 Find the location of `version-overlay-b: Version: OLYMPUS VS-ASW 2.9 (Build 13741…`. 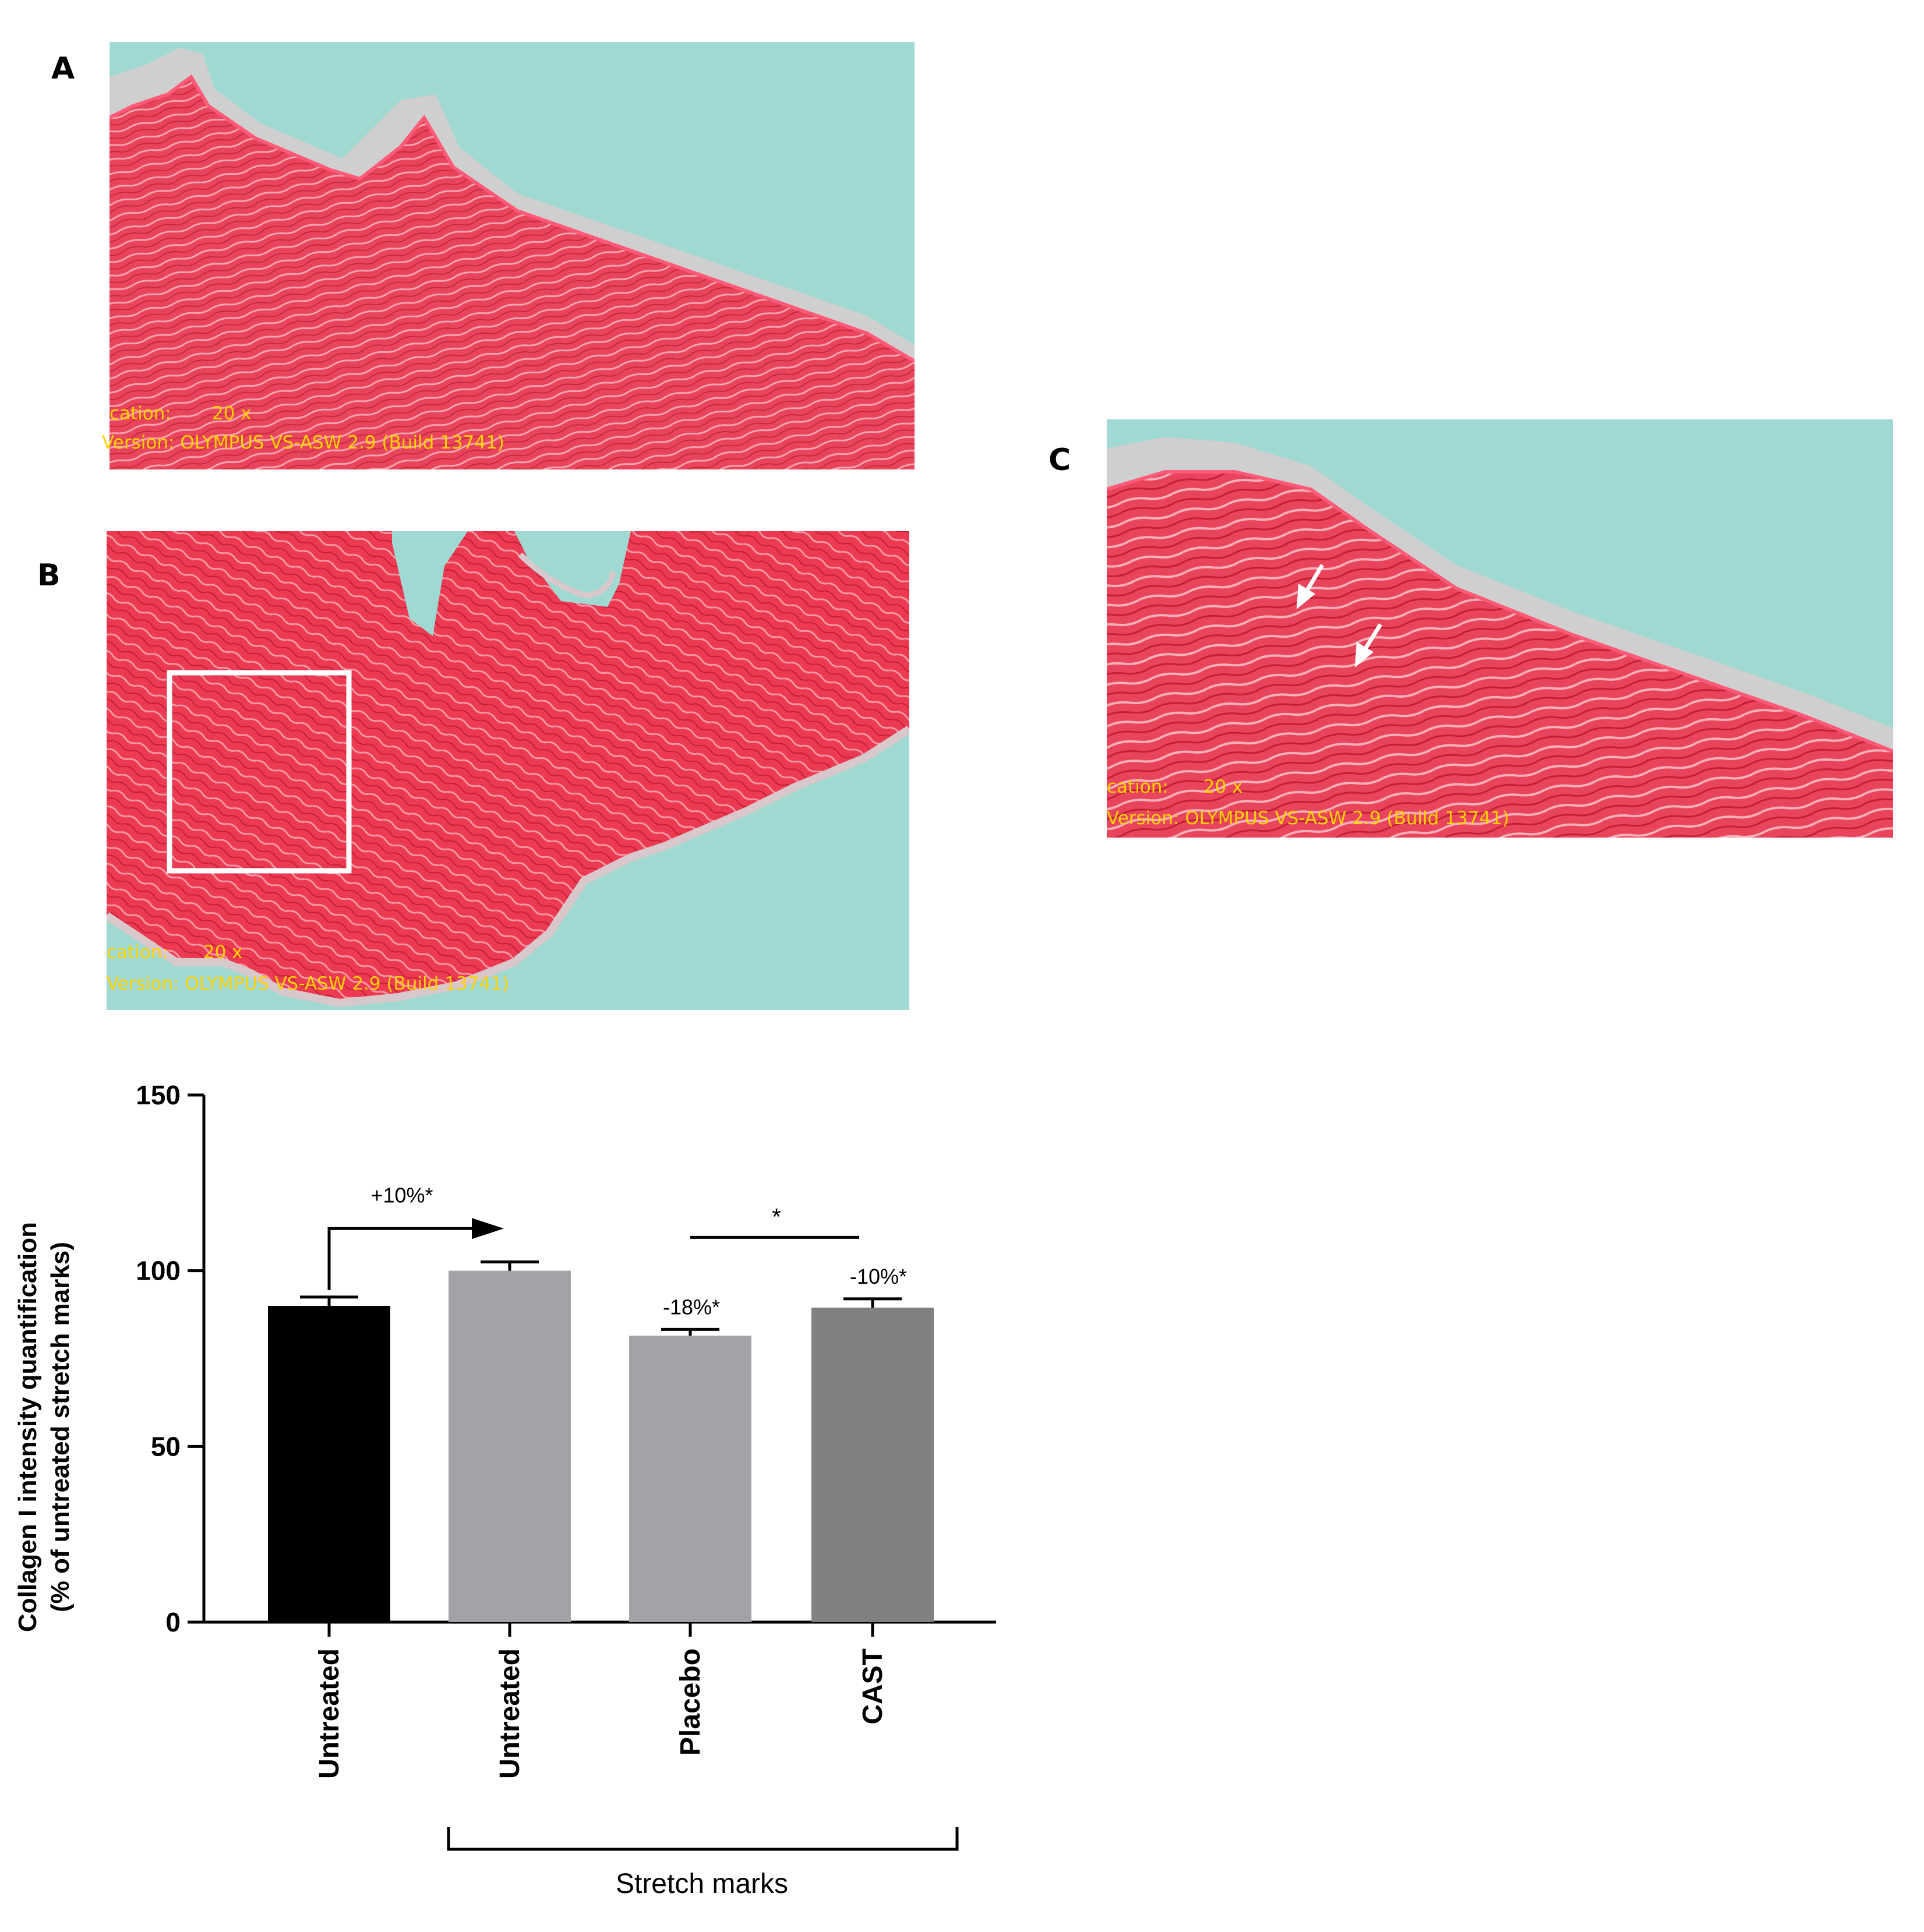

version-overlay-b: Version: OLYMPUS VS-ASW 2.9 (Build 13741… is located at coordinates (308, 983).